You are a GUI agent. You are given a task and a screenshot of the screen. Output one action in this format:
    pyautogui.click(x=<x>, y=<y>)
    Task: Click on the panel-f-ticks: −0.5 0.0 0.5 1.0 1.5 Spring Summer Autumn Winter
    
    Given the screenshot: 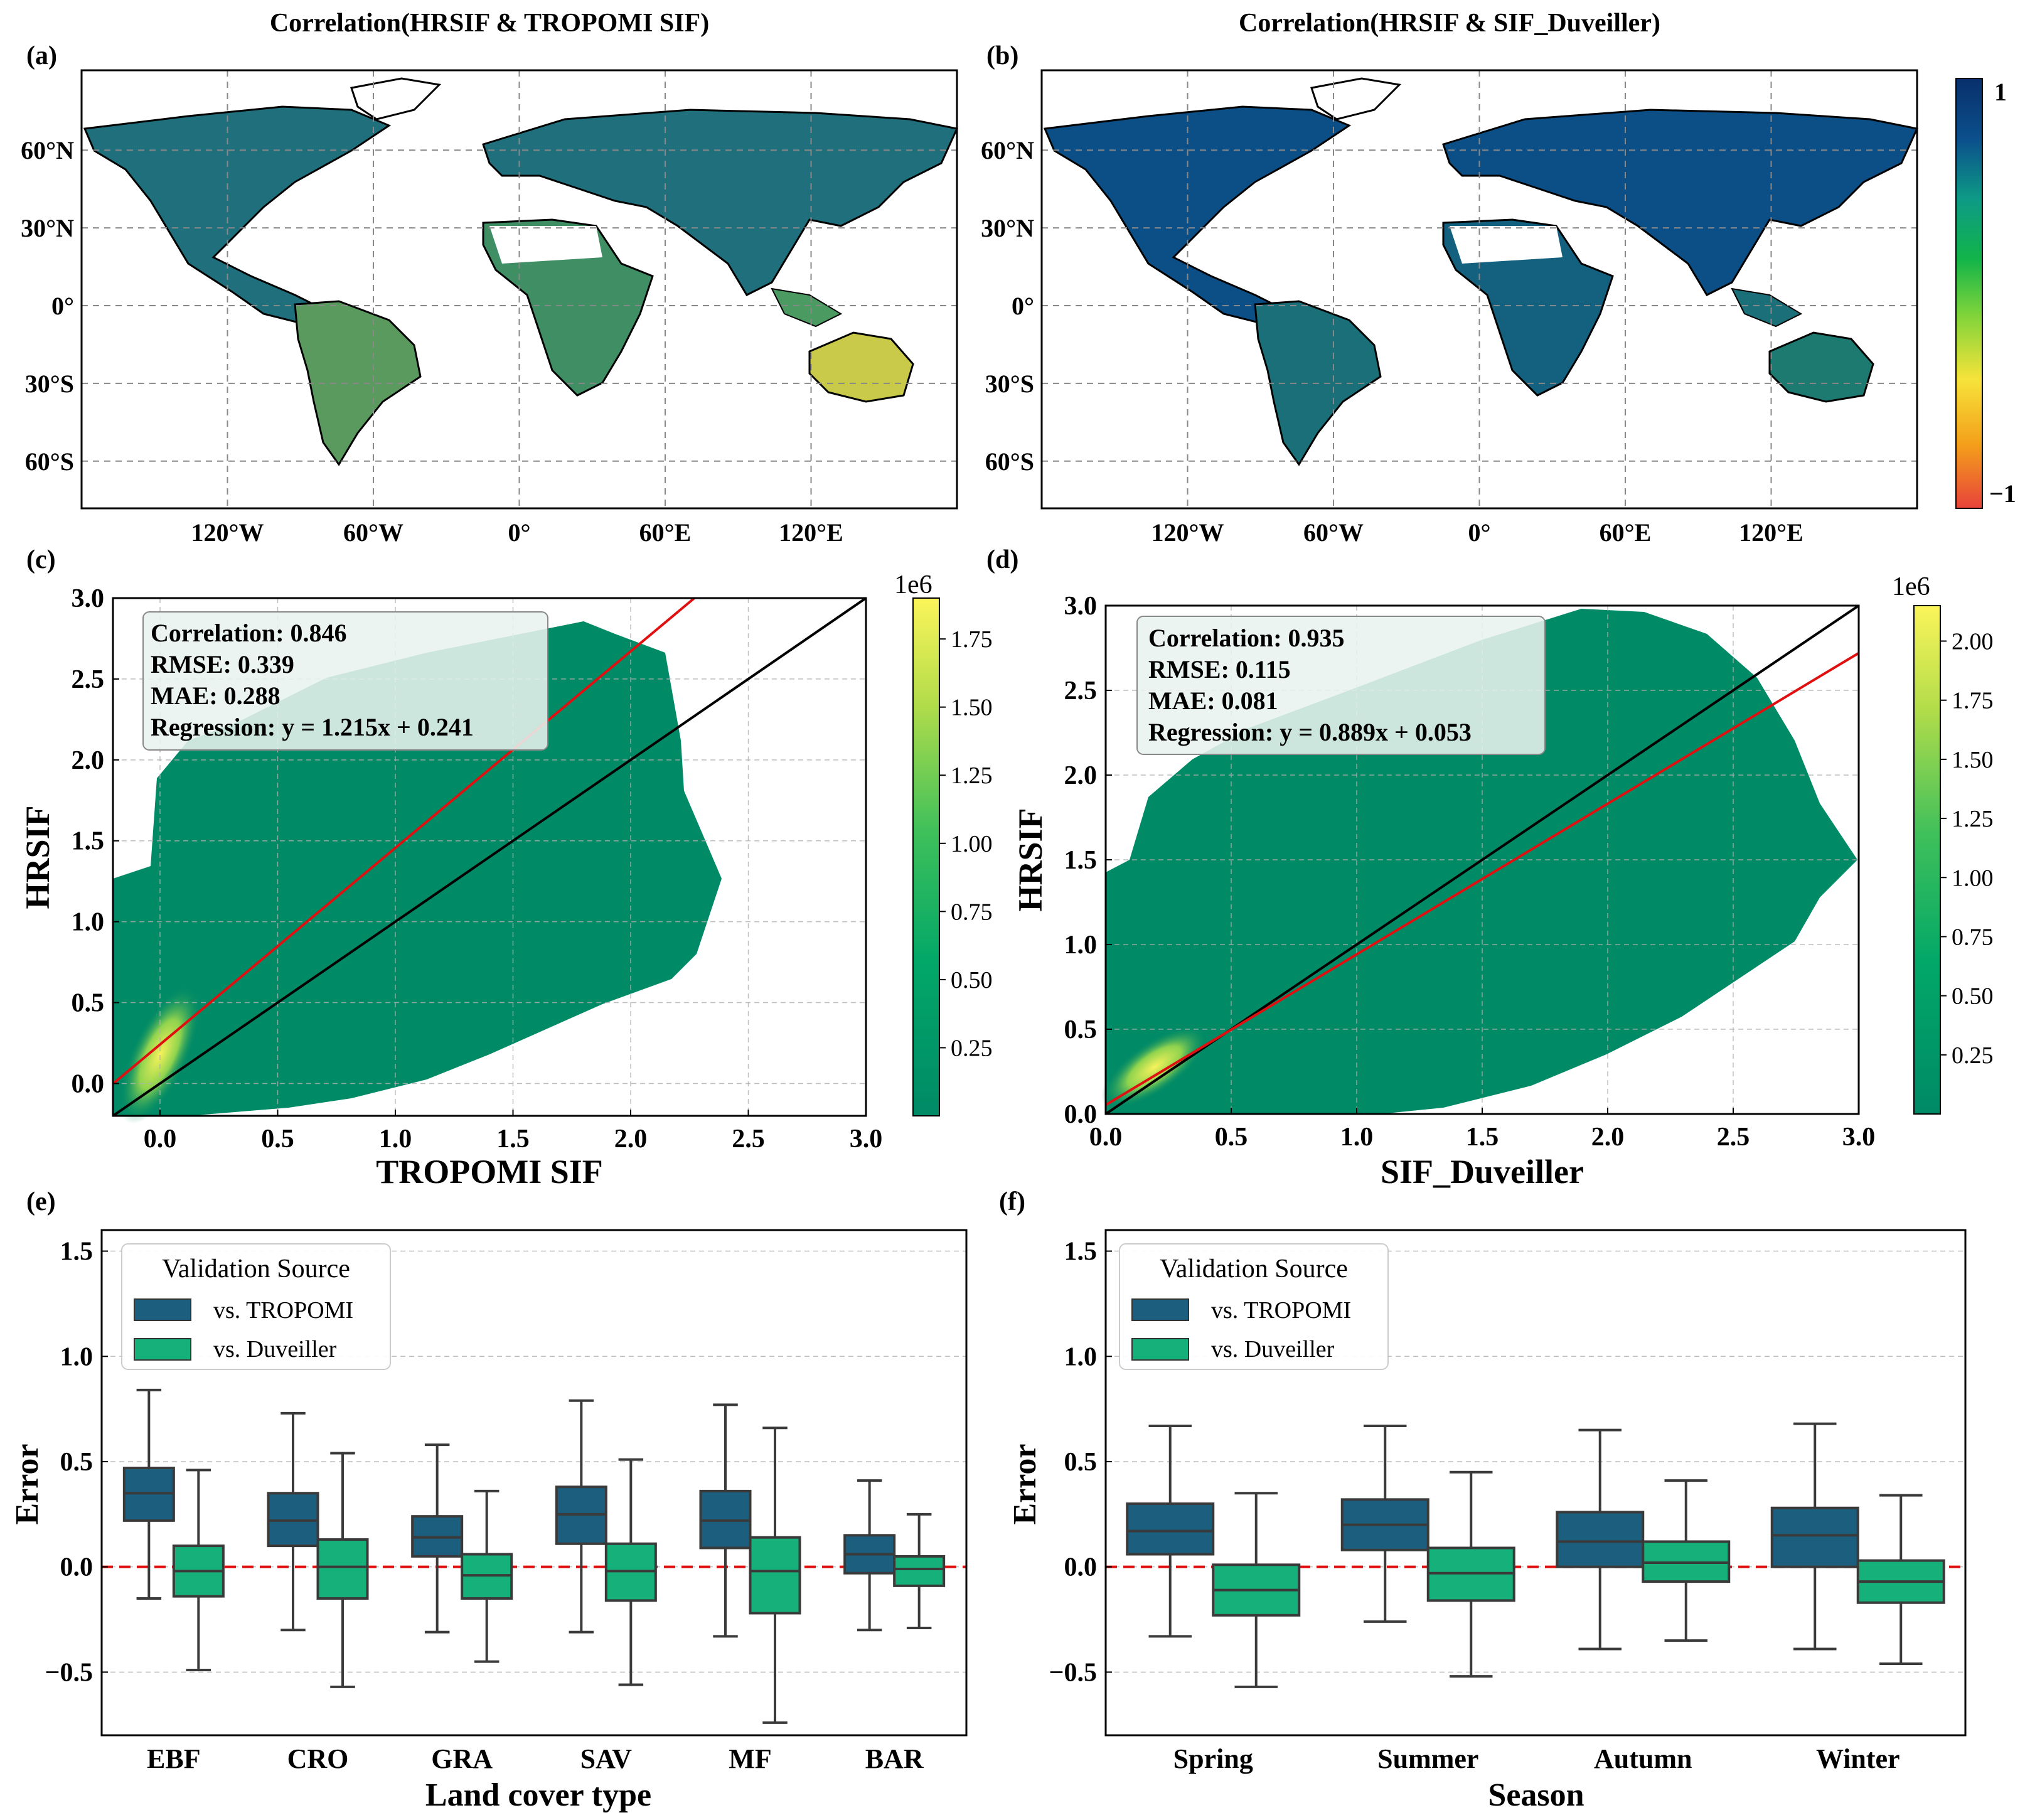 What is the action you would take?
    pyautogui.click(x=1474, y=1506)
    